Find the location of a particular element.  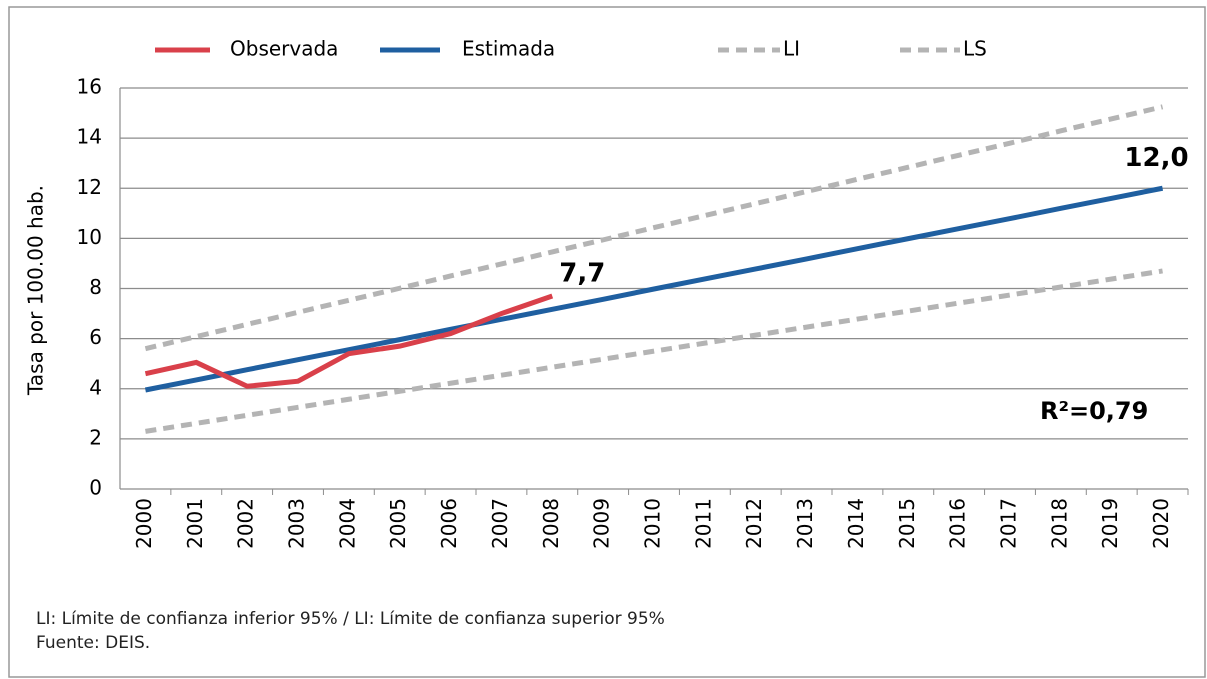

note: Fuente: DEIS. is located at coordinates (93, 643).